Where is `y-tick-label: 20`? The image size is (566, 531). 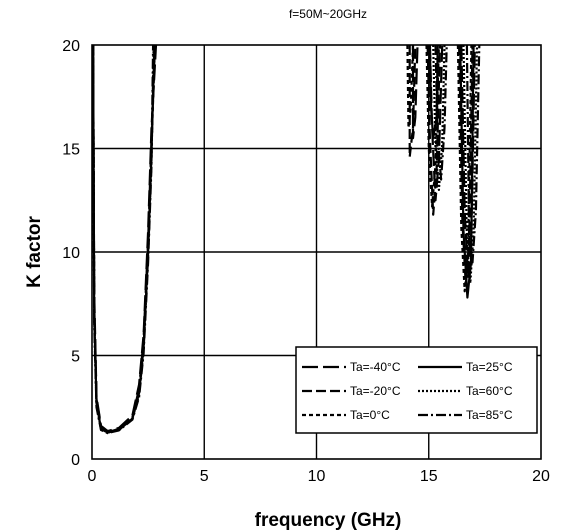
y-tick-label: 20 is located at coordinates (71, 46).